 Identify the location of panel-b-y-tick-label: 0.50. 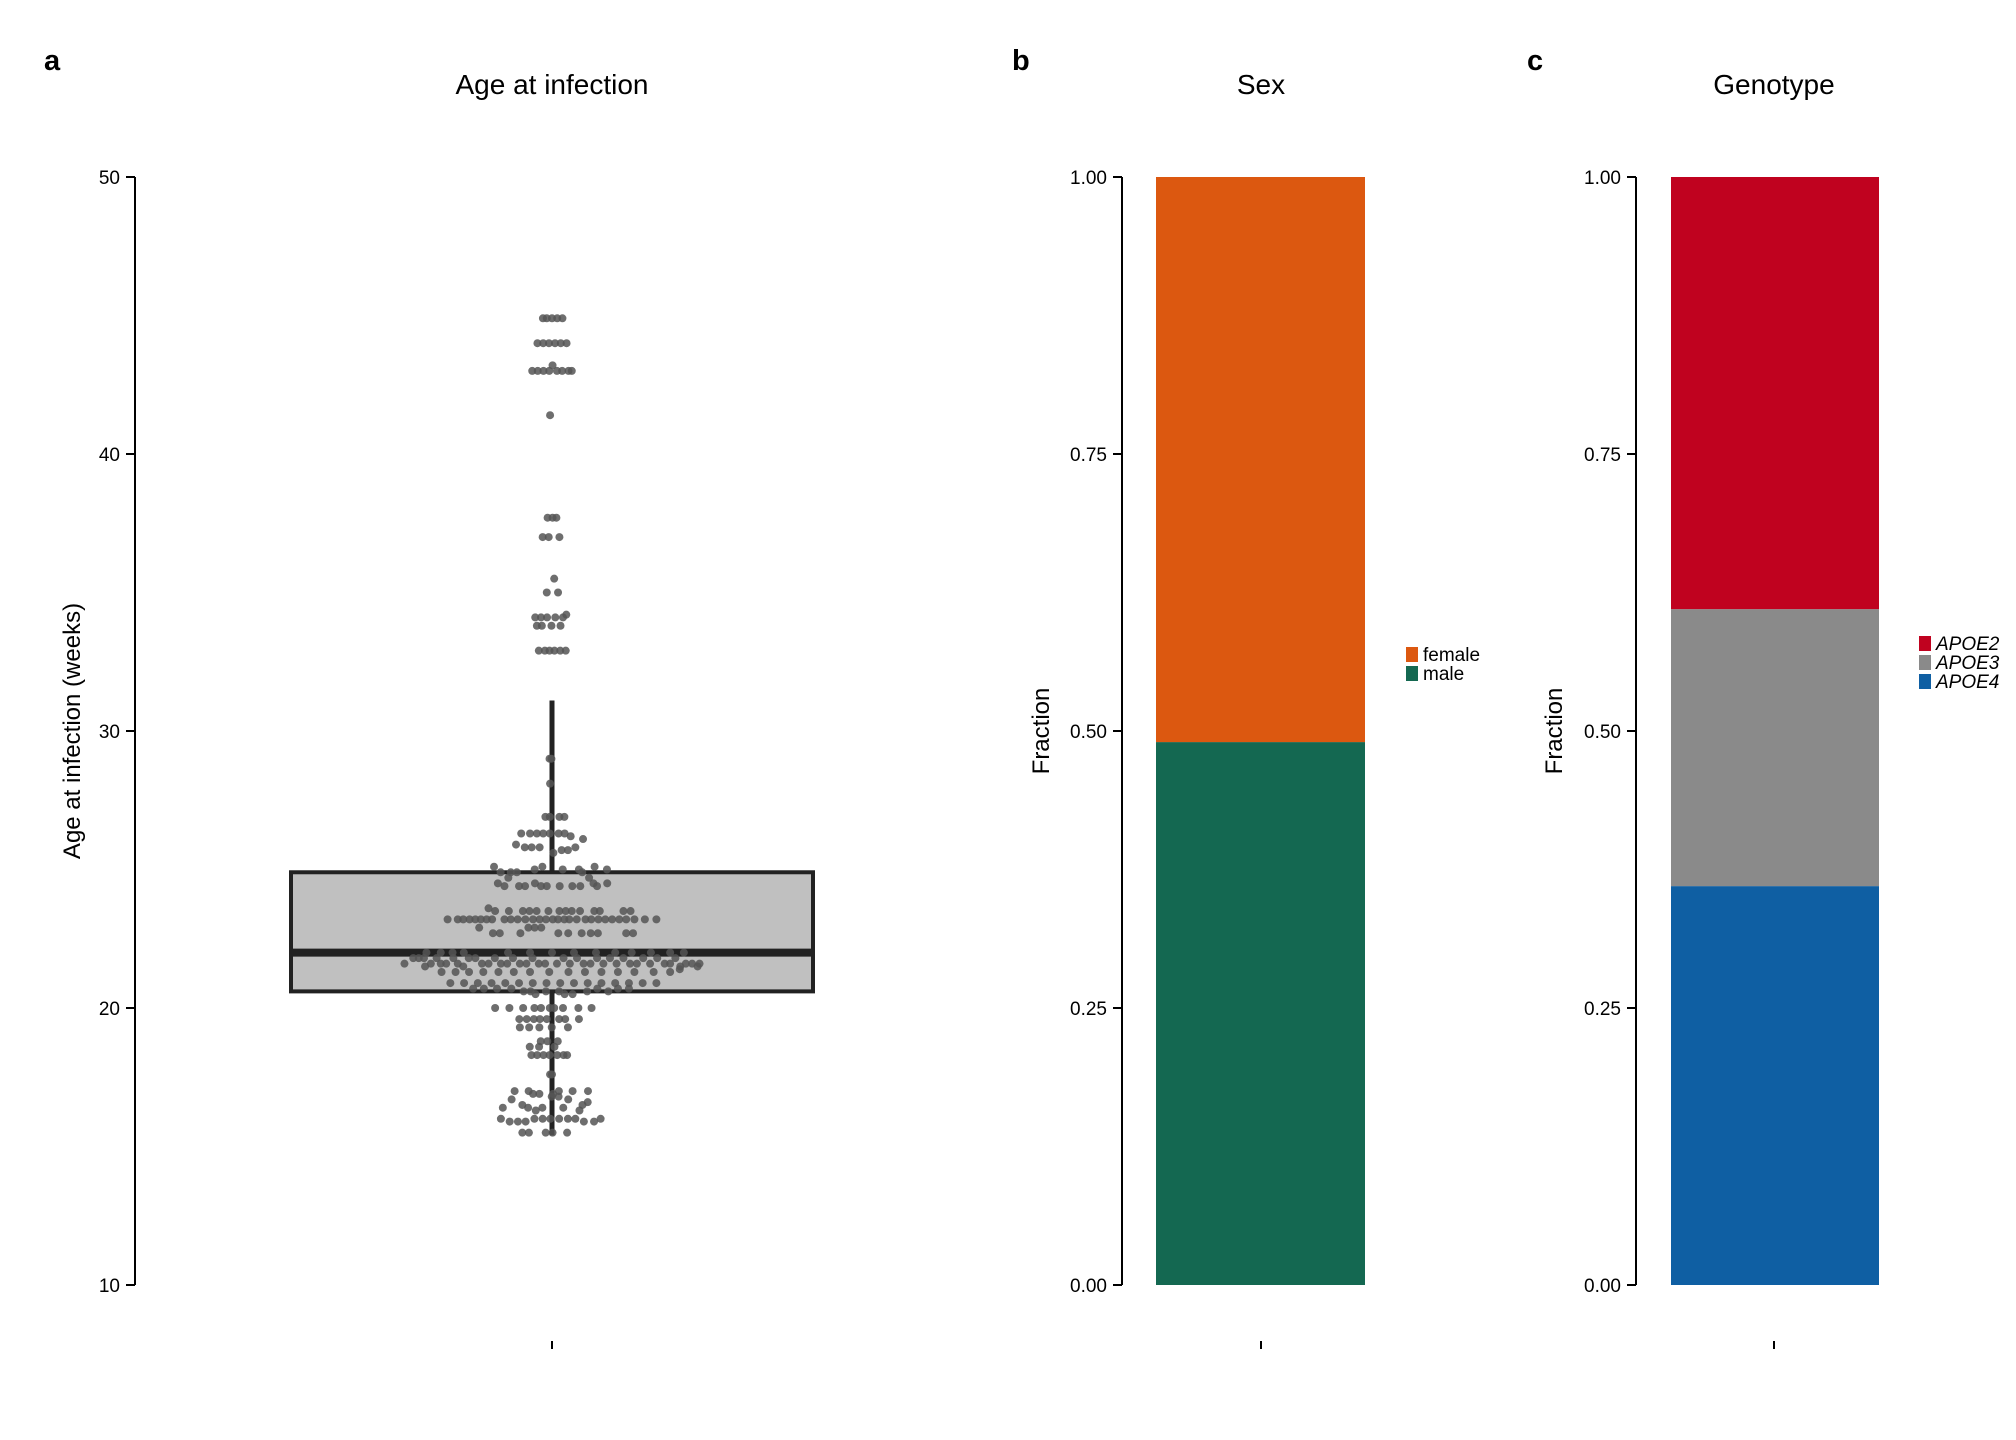
(1088, 732).